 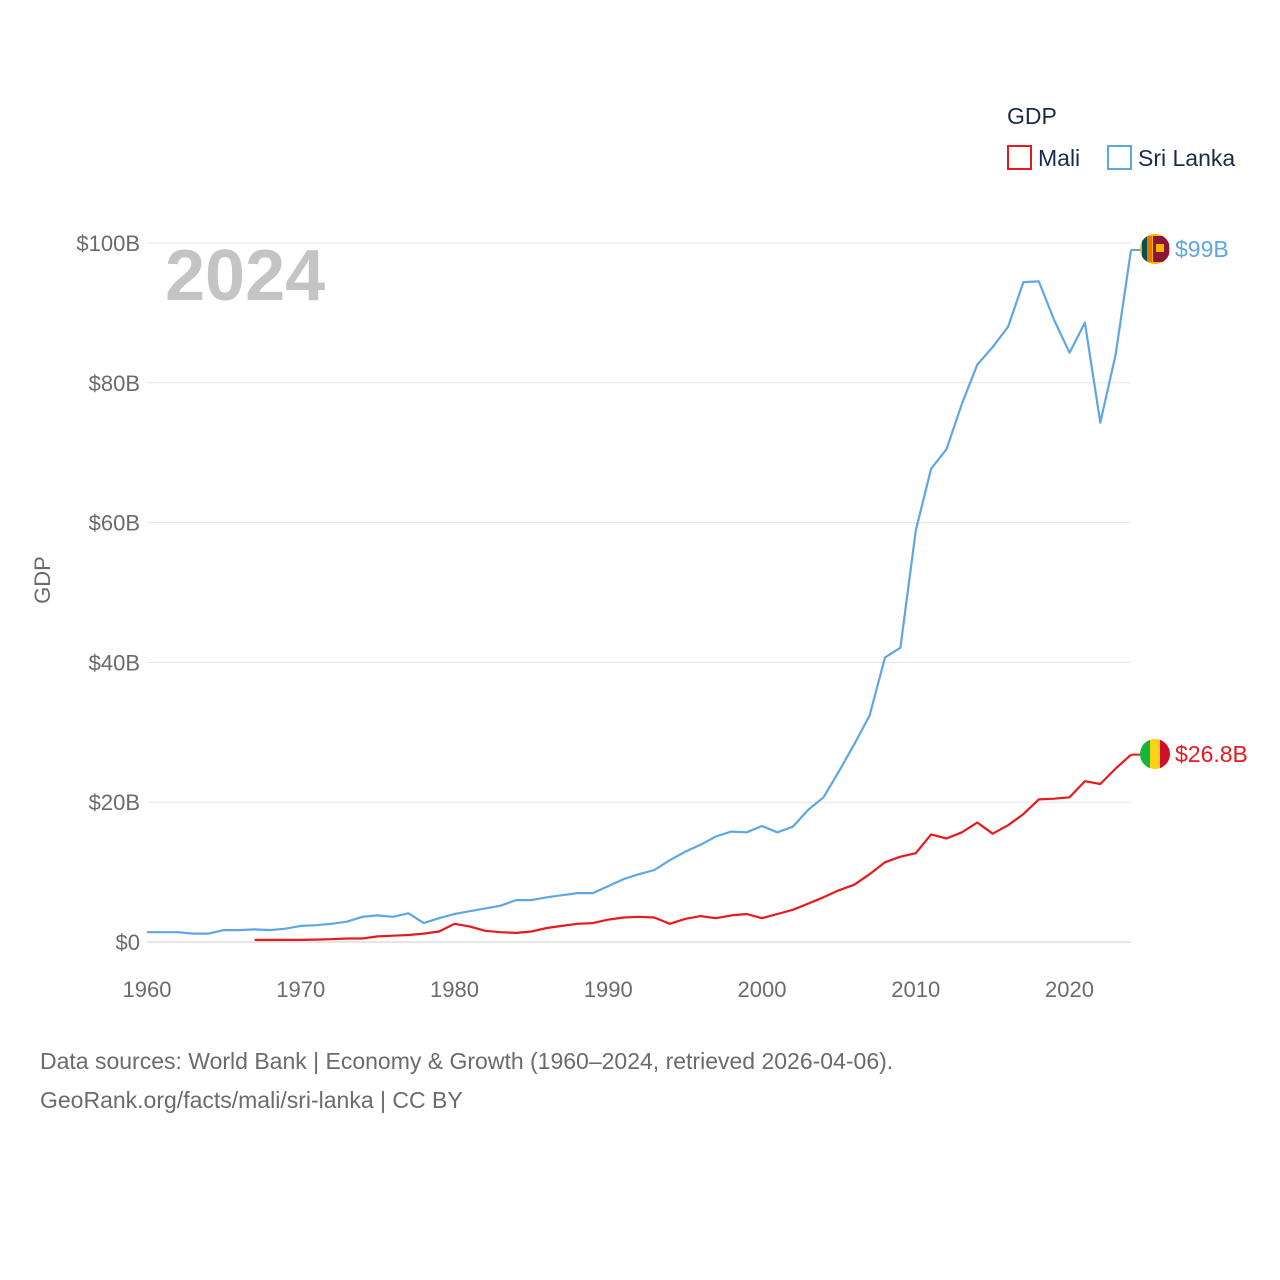 I want to click on year-label: 2024, so click(x=245, y=276).